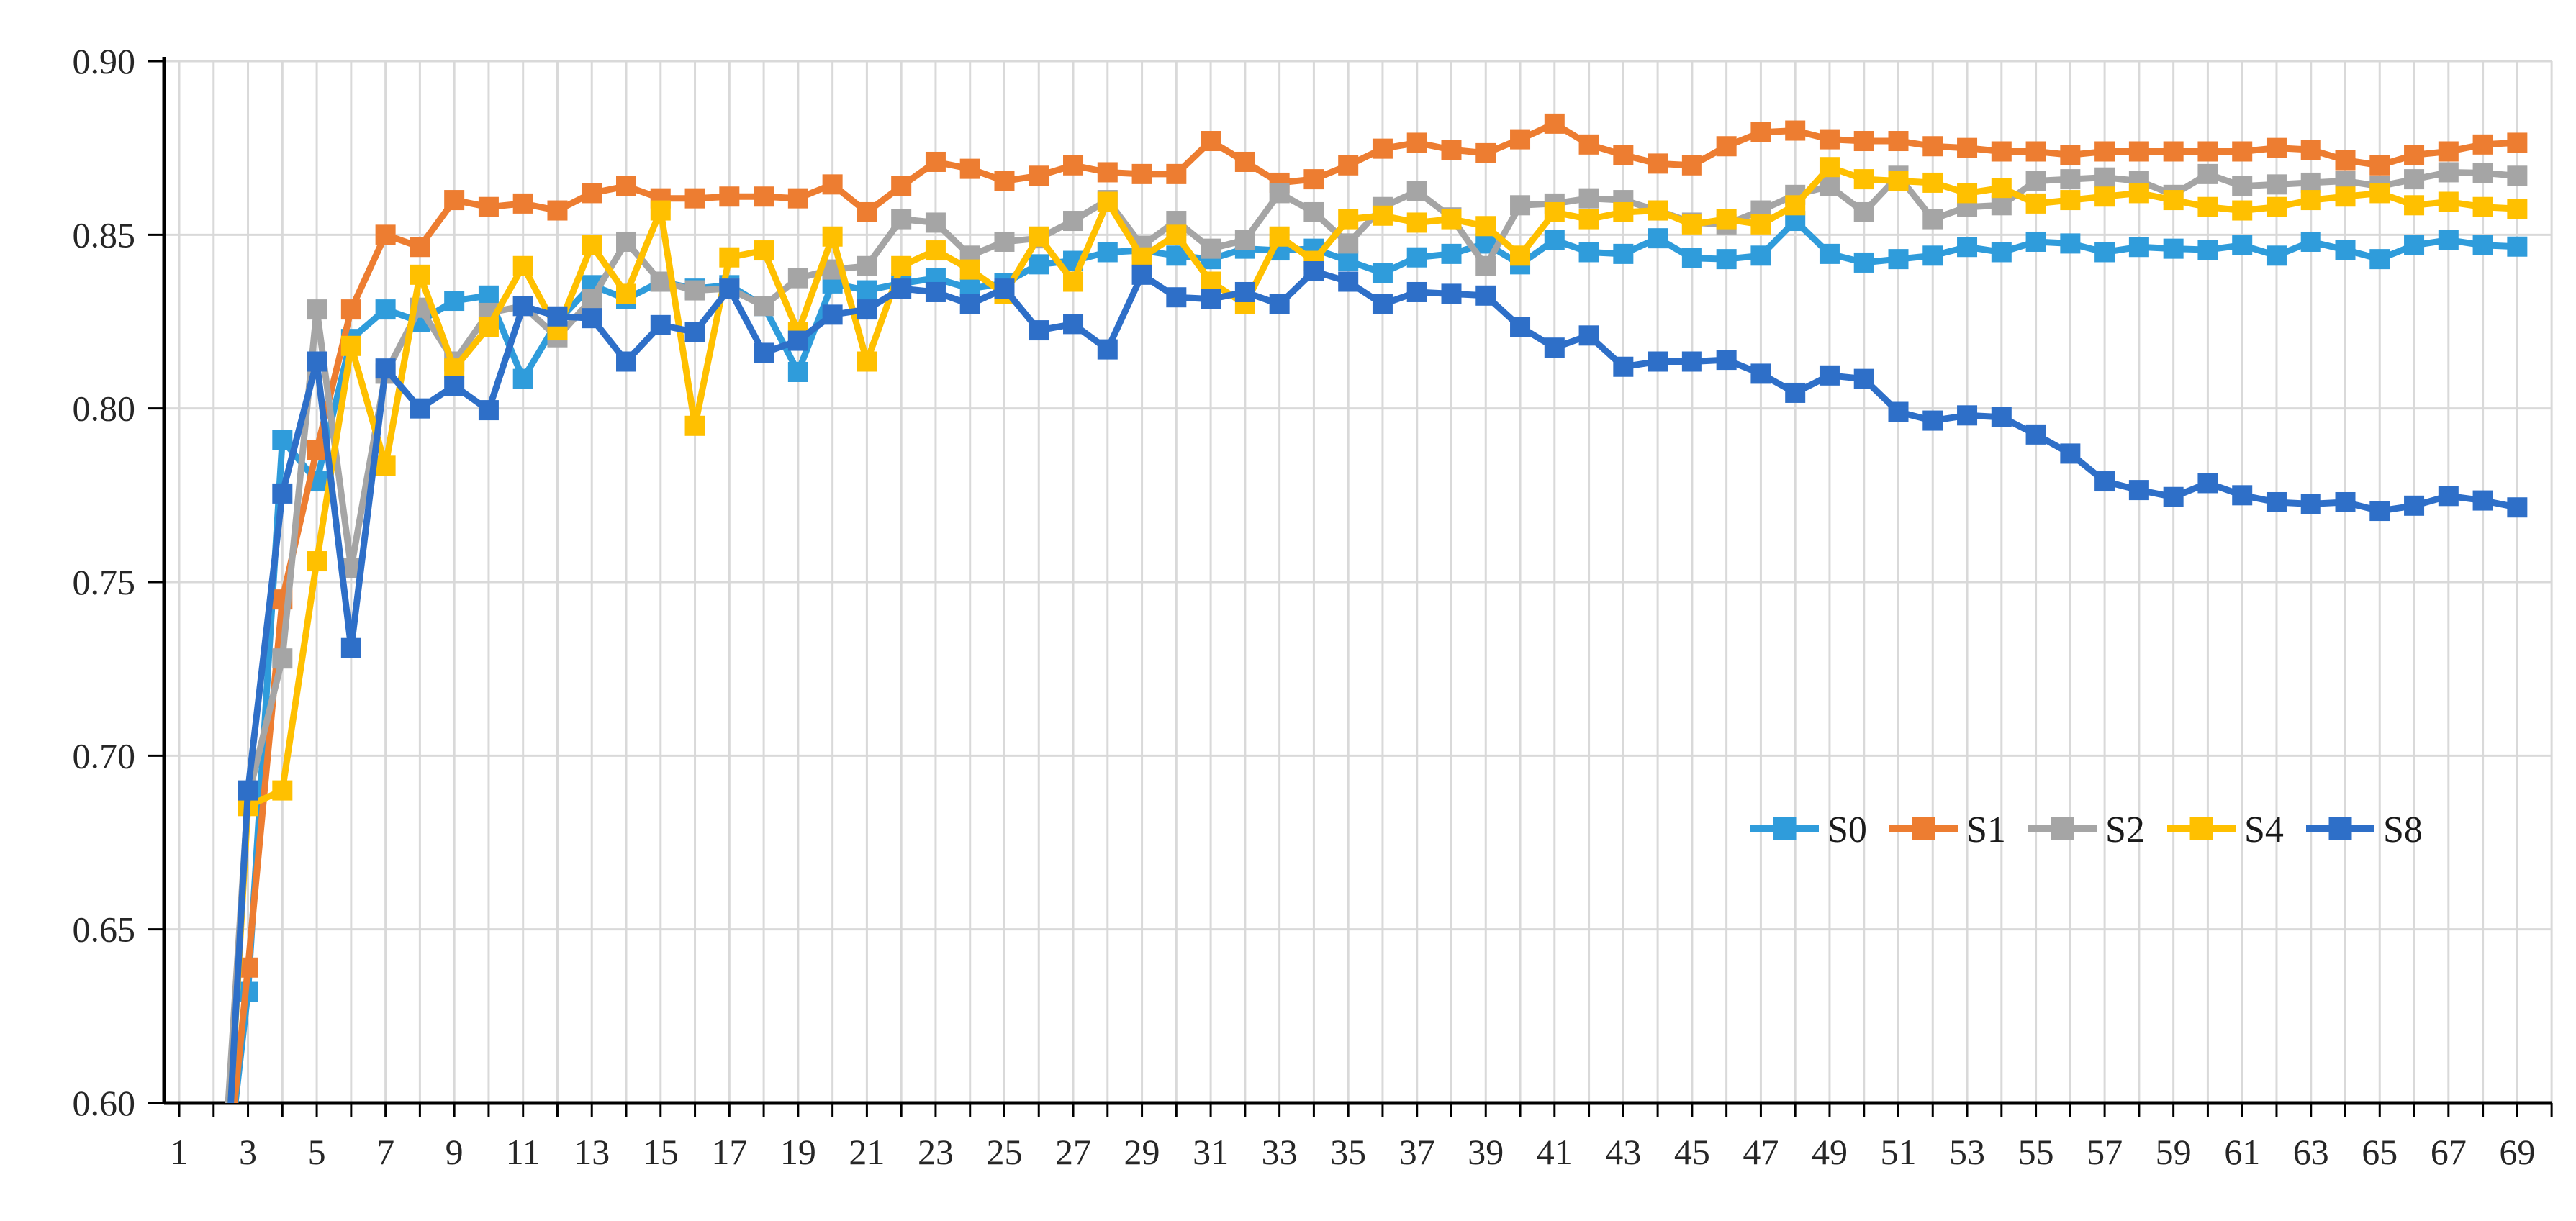 This screenshot has height=1221, width=2576. I want to click on legend-item-S8: S8, so click(2364, 829).